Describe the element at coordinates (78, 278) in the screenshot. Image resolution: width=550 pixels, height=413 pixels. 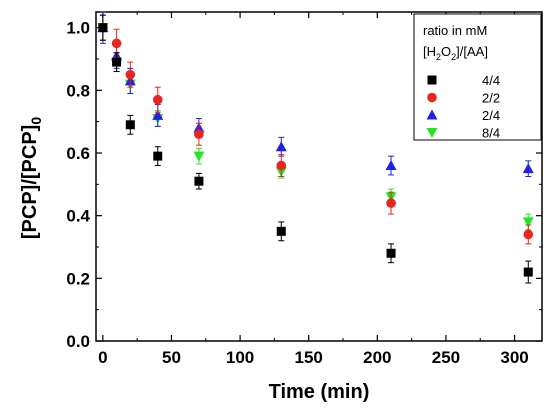
I see `y-tick-label: 0.2` at that location.